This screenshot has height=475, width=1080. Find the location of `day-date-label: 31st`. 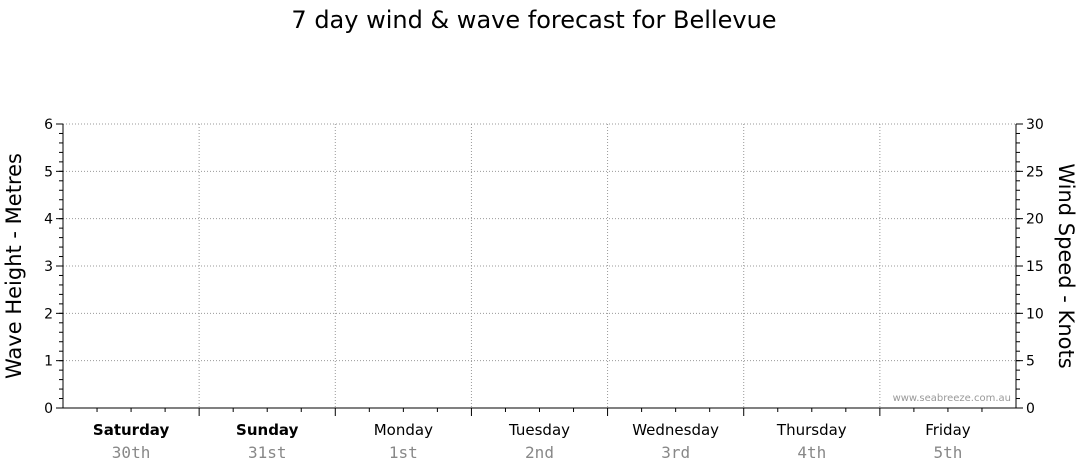

day-date-label: 31st is located at coordinates (267, 452).